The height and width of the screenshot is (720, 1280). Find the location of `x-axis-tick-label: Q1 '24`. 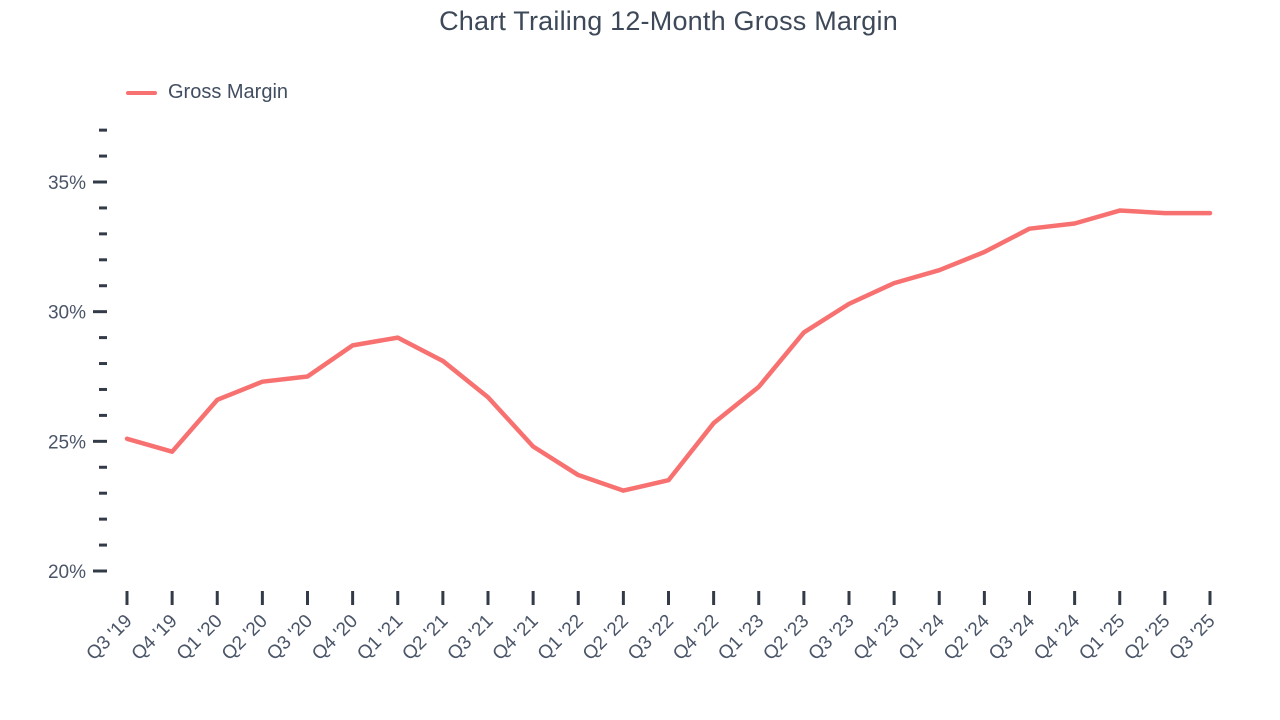

x-axis-tick-label: Q1 '24 is located at coordinates (922, 637).